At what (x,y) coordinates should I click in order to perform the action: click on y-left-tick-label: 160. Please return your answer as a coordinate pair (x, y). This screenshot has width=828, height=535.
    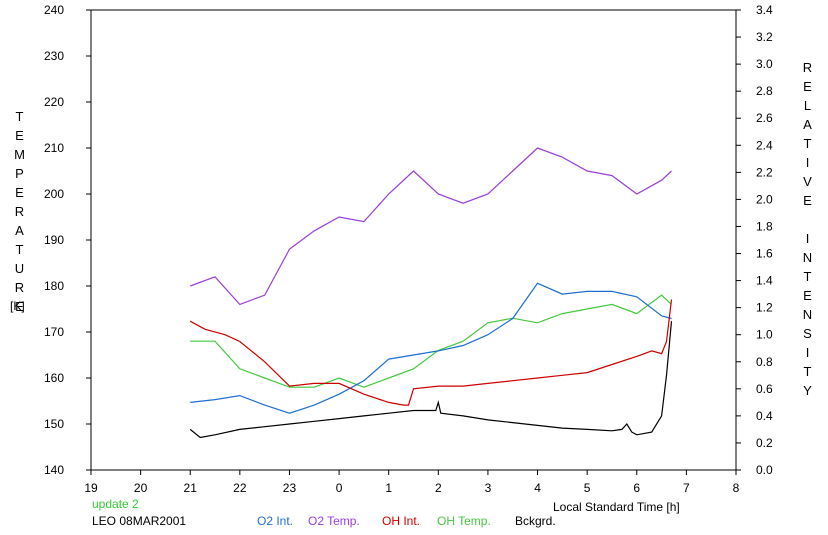
    Looking at the image, I should click on (54, 378).